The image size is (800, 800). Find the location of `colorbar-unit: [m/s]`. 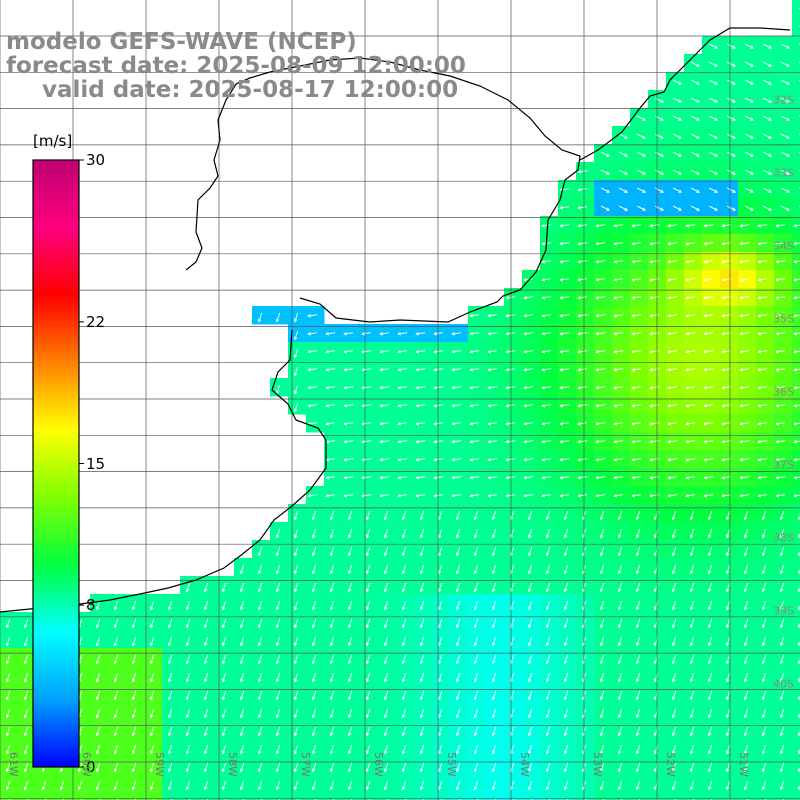

colorbar-unit: [m/s] is located at coordinates (53, 141).